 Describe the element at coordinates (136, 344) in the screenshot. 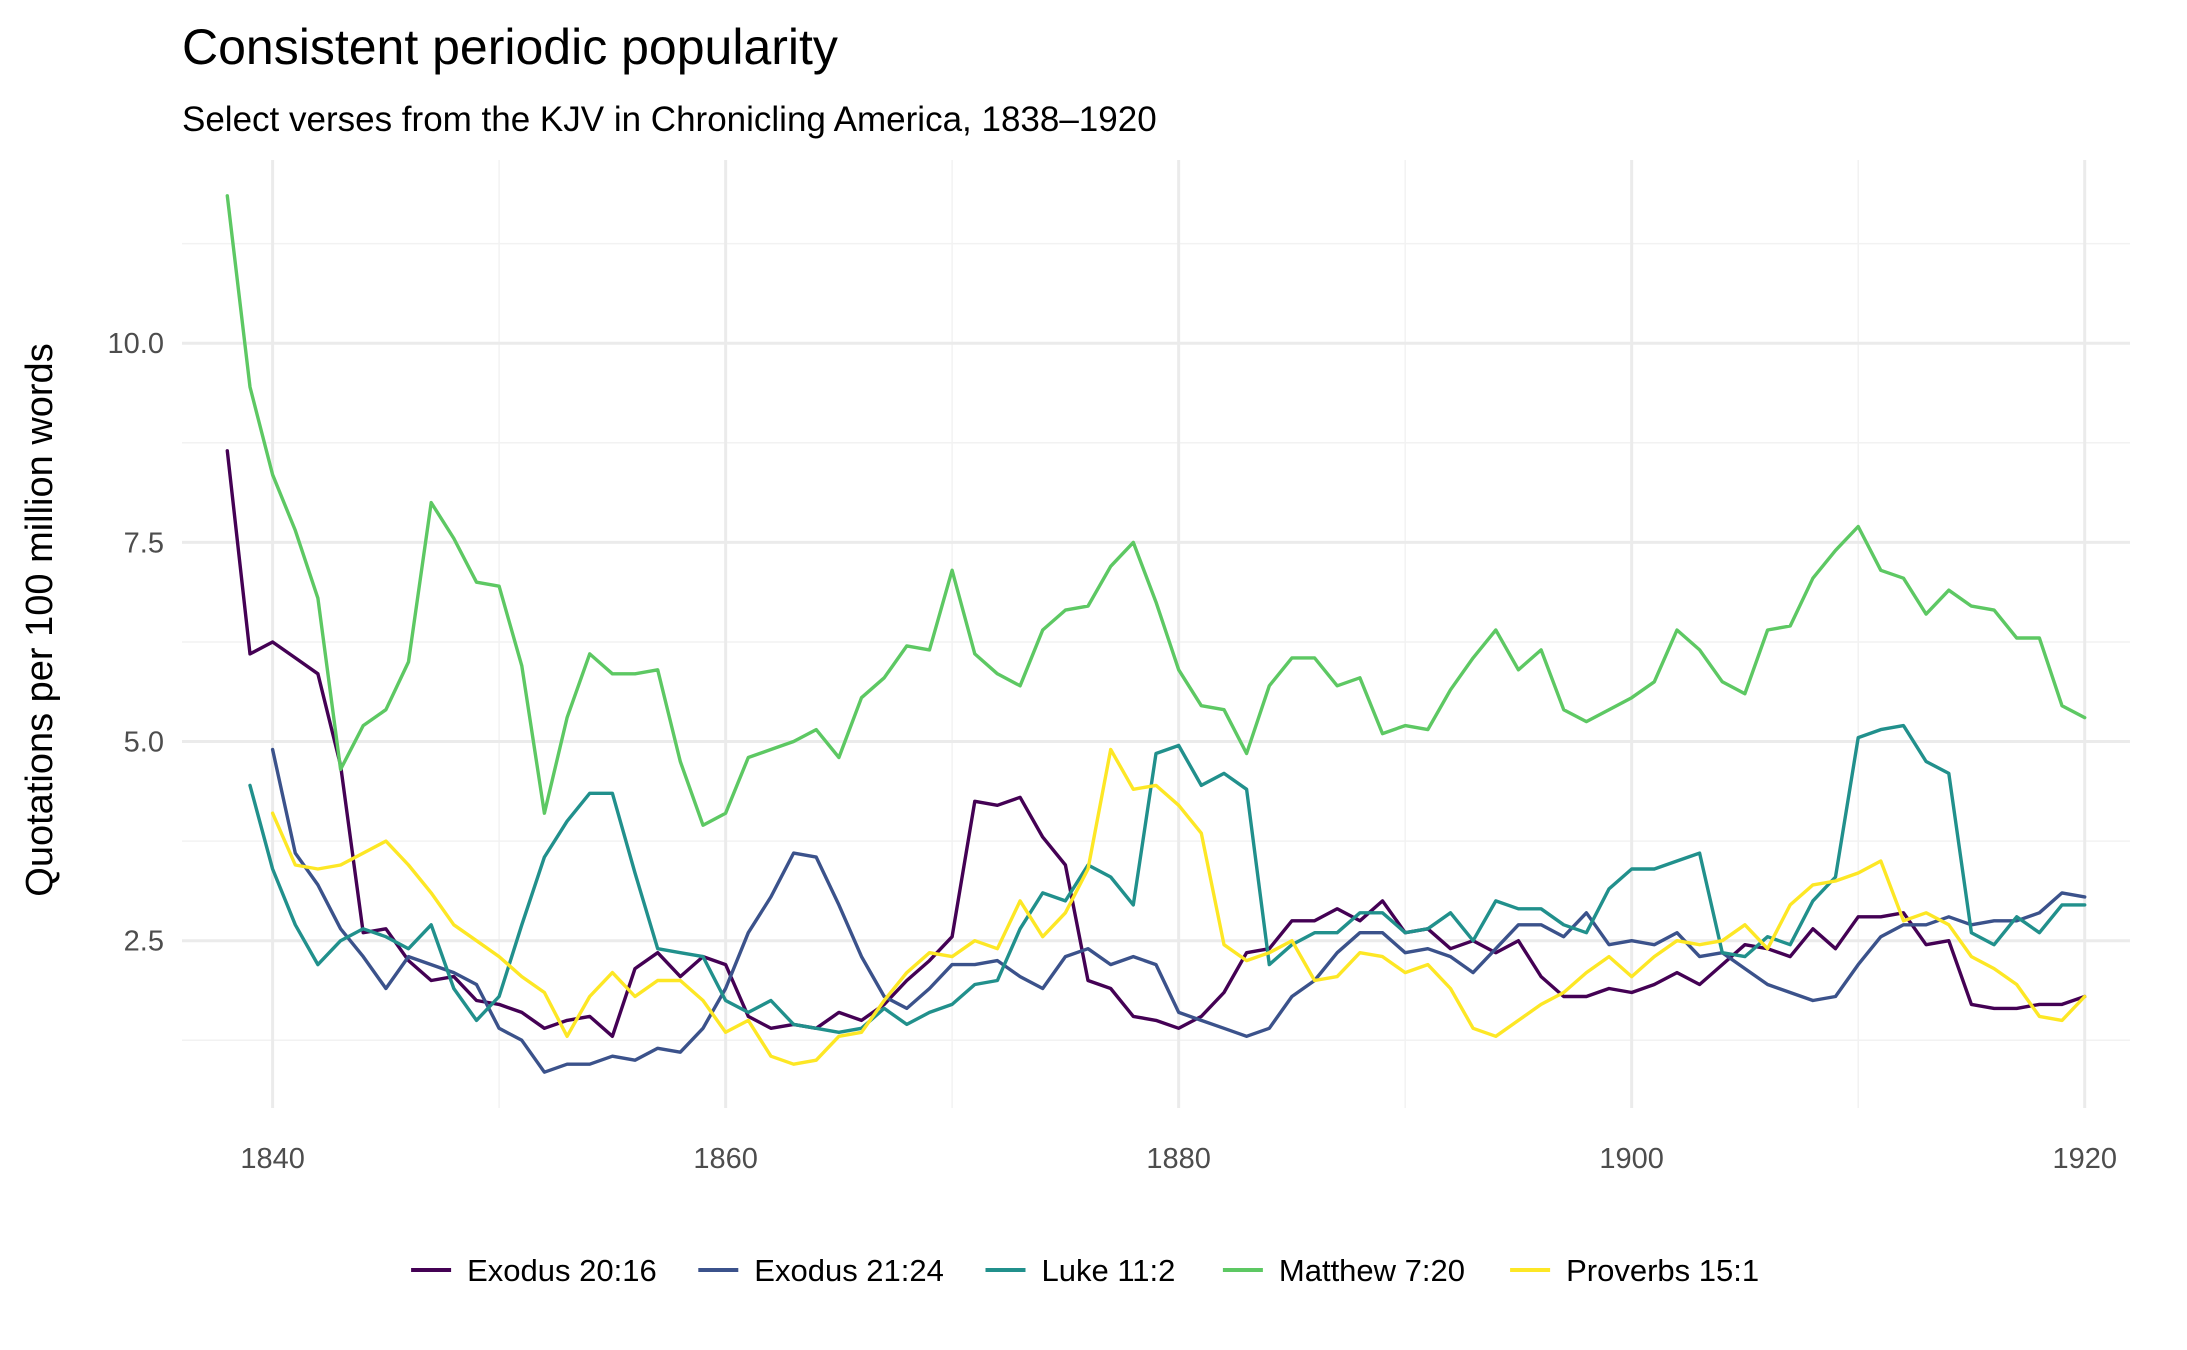

I see `y-tick-label: 10.0` at that location.